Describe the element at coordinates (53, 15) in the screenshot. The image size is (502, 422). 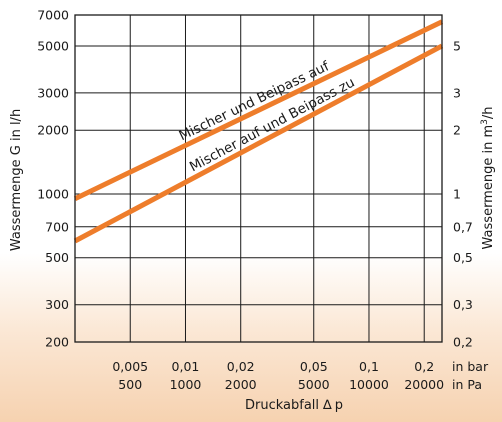
I see `y-tick-label-left-8: 7000` at that location.